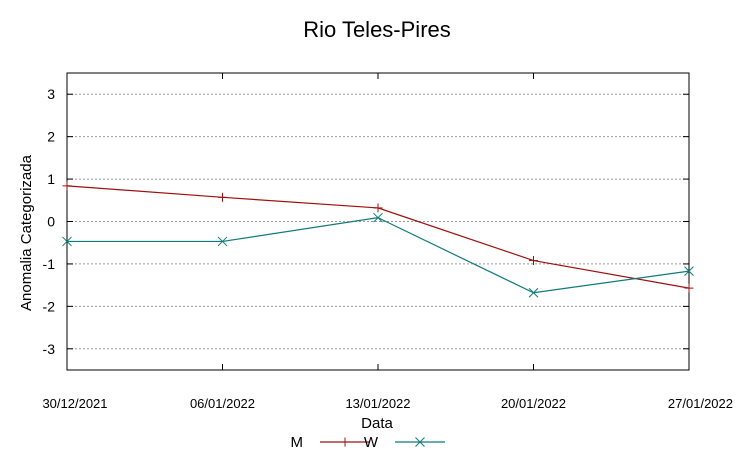 The height and width of the screenshot is (459, 752). I want to click on x-tick-label: 30/12/2021, so click(74, 403).